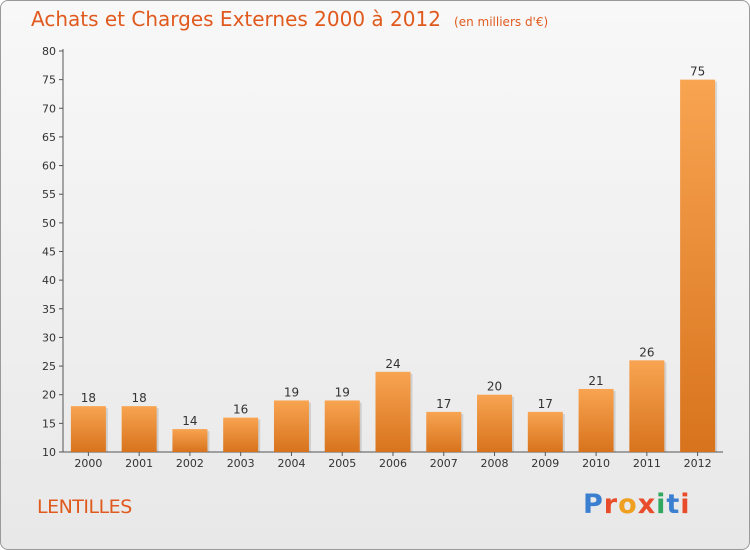 The image size is (750, 550). What do you see at coordinates (501, 22) in the screenshot?
I see `chart-subtitle: (en milliers d'€)` at bounding box center [501, 22].